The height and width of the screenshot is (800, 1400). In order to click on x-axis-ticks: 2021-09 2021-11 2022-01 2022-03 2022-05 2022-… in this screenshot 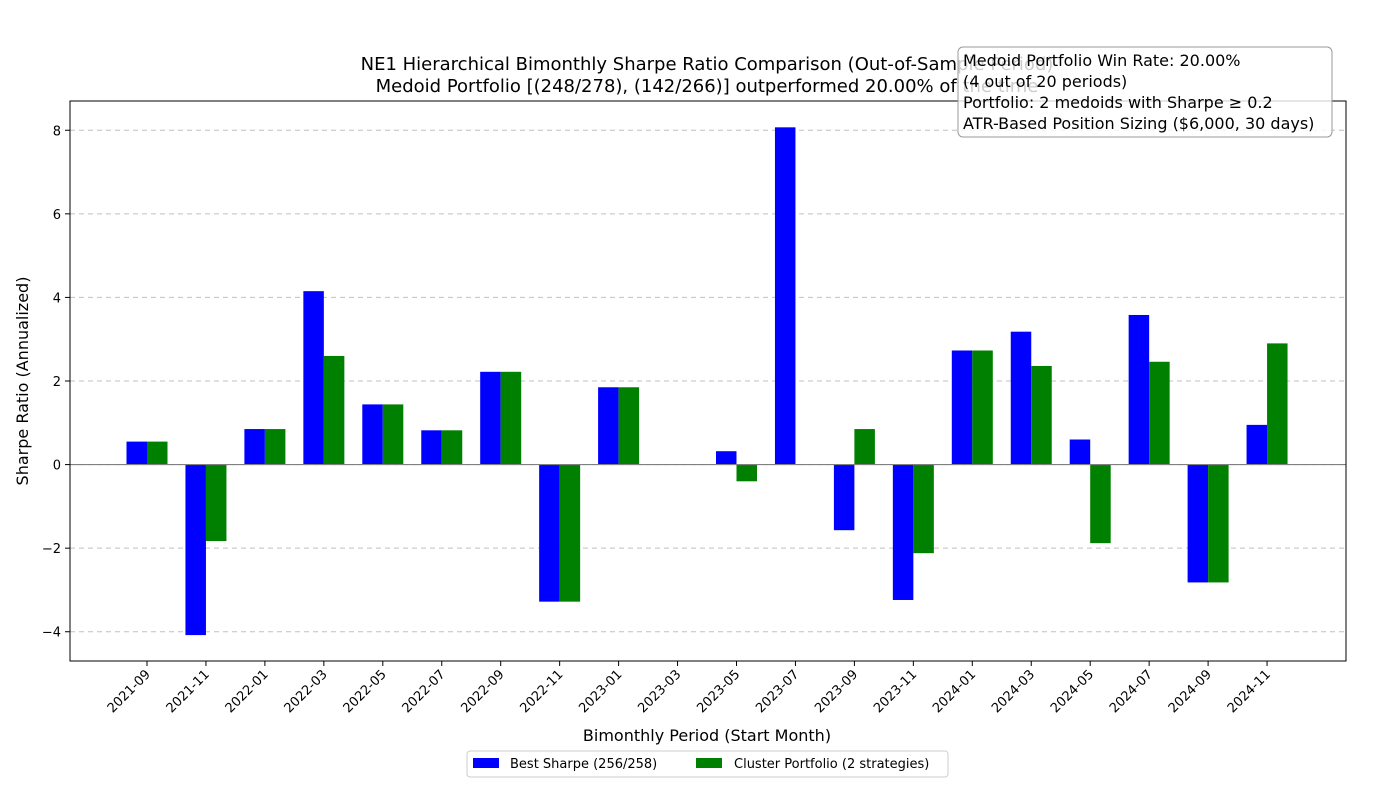, I will do `click(689, 688)`.